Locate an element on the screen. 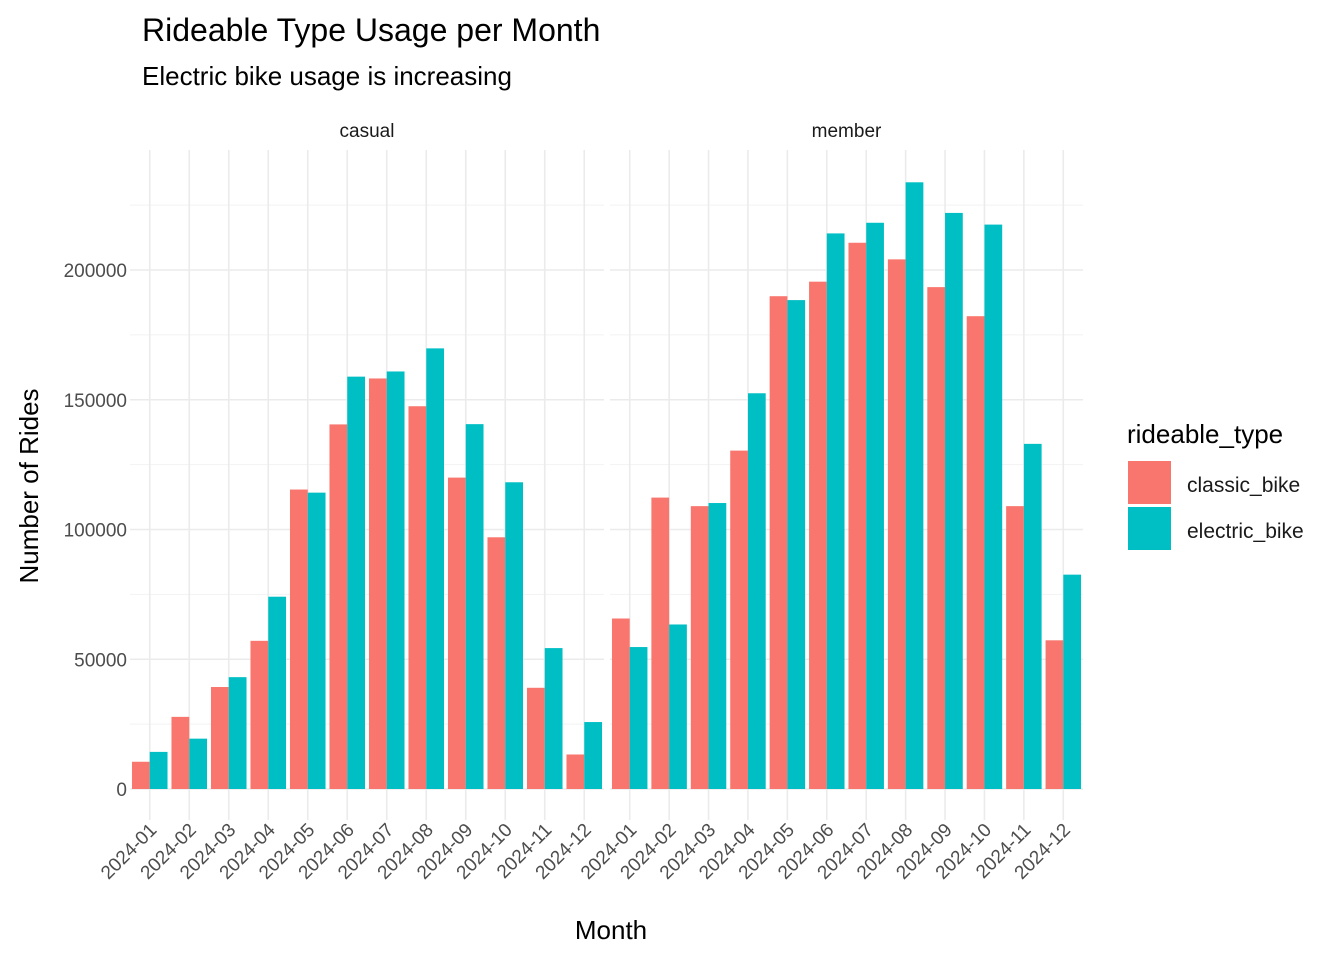 The width and height of the screenshot is (1344, 965). legend-swatch-classic-bike is located at coordinates (1149, 482).